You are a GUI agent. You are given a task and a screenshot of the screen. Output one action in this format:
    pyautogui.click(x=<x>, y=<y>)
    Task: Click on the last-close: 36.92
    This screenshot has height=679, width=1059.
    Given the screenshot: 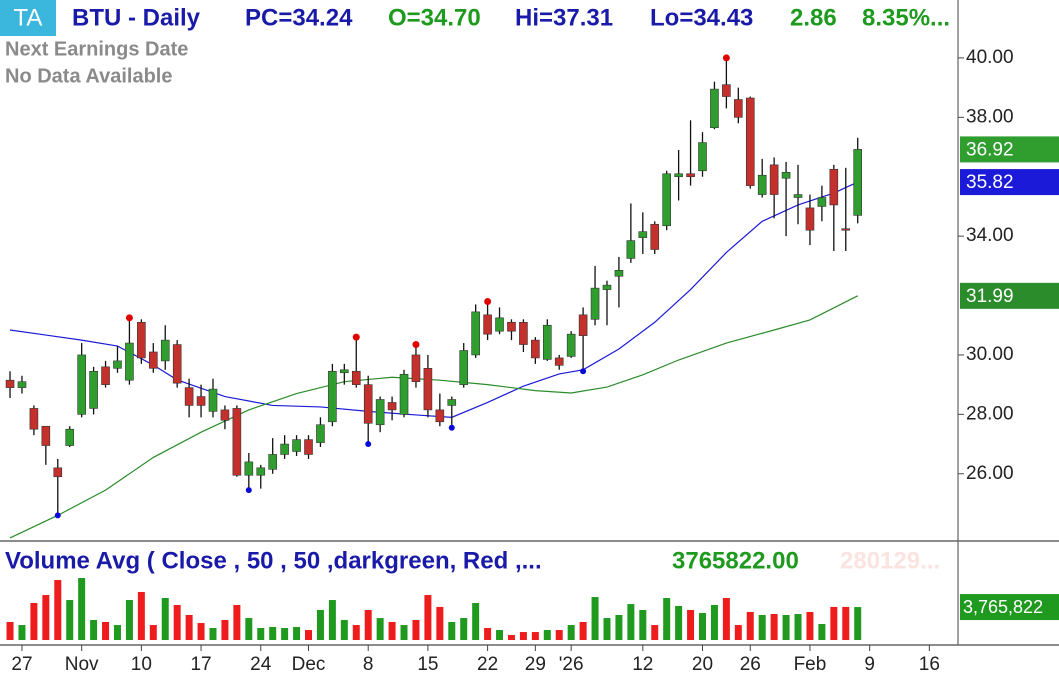 What is the action you would take?
    pyautogui.click(x=990, y=149)
    